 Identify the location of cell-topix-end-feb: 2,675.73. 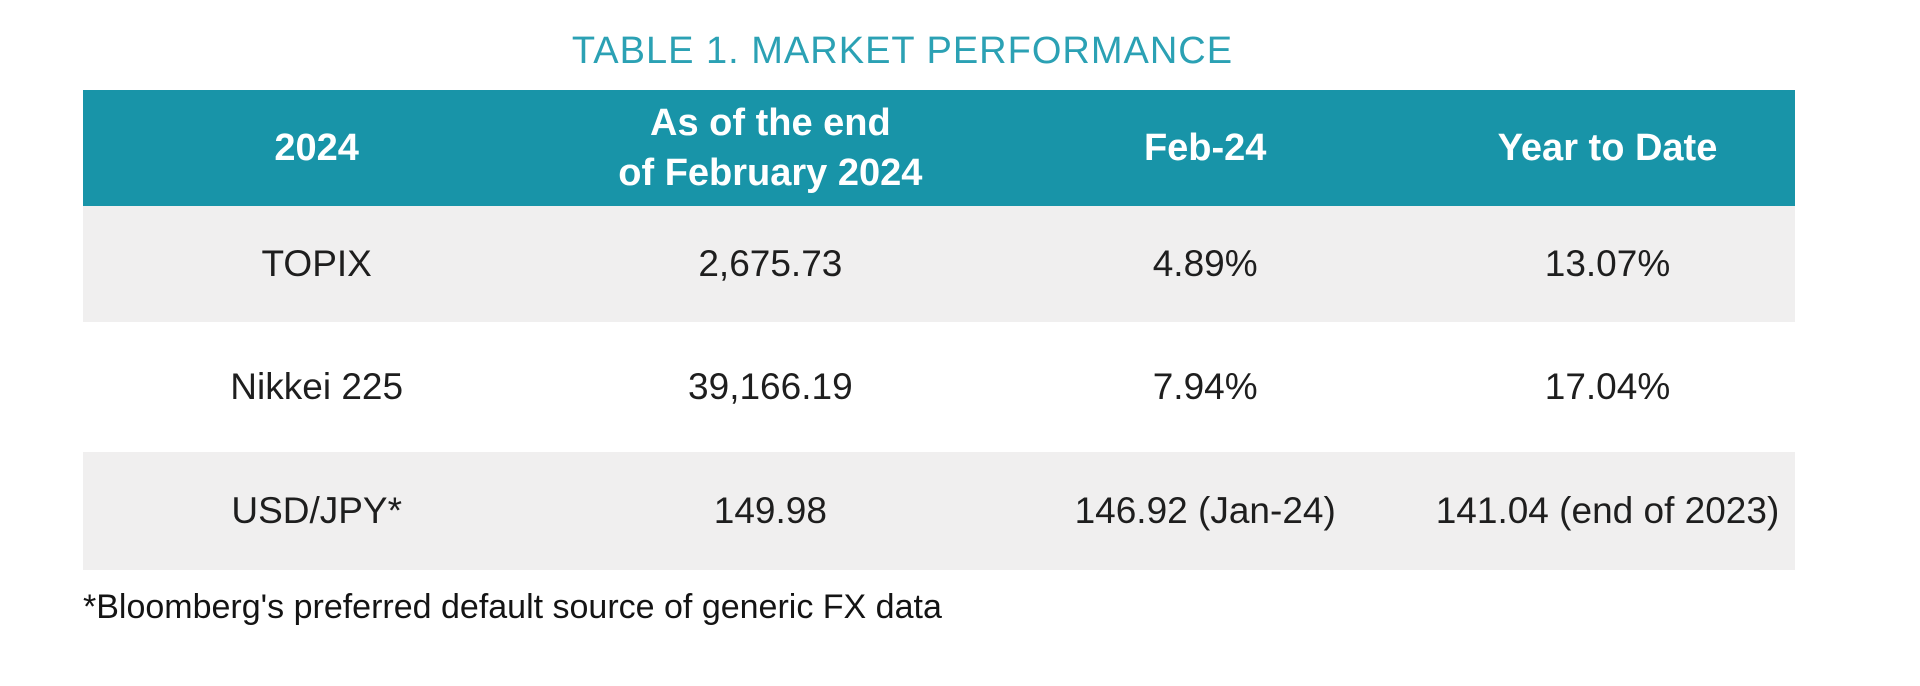
(770, 263).